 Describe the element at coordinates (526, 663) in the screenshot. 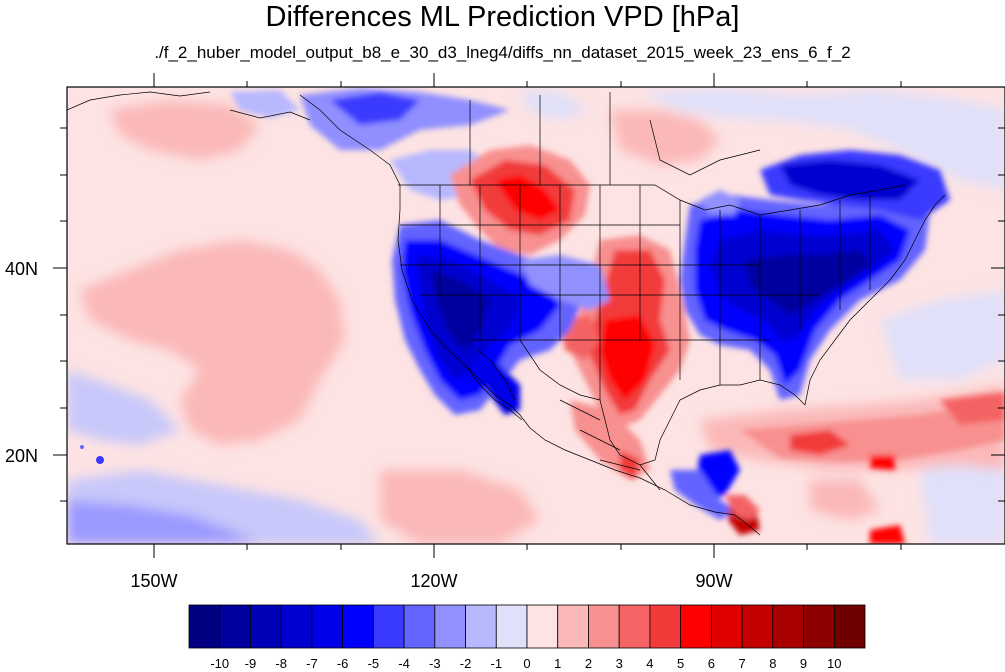

I see `colorbar-label: 0` at that location.